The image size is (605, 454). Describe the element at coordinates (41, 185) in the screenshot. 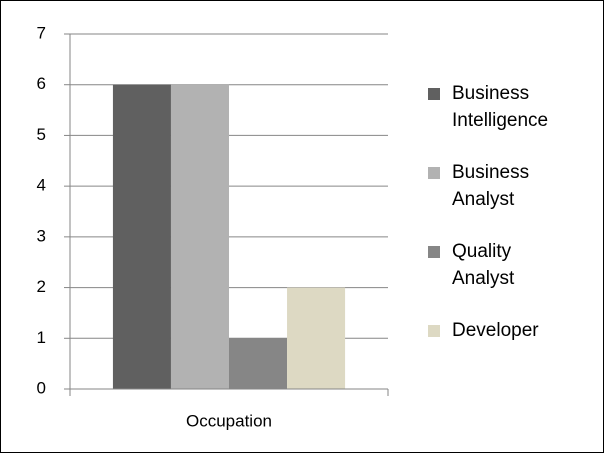

I see `y-tick-label: 4` at that location.